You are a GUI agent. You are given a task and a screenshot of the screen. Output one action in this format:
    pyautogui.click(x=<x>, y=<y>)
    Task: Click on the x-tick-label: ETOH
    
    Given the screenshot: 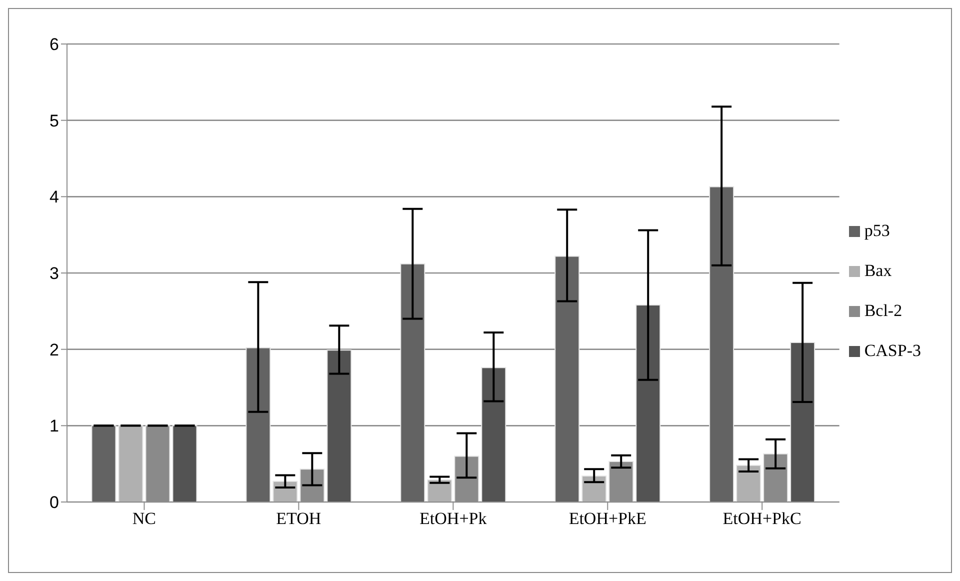 What is the action you would take?
    pyautogui.click(x=299, y=518)
    